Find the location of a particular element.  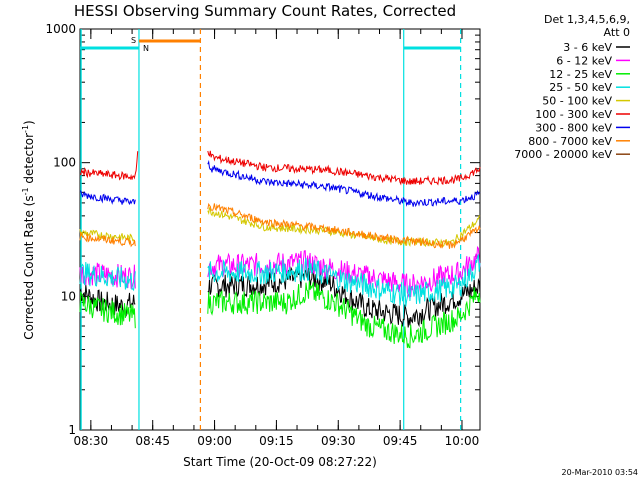

y-axis-label-end: ) is located at coordinates (29, 122).